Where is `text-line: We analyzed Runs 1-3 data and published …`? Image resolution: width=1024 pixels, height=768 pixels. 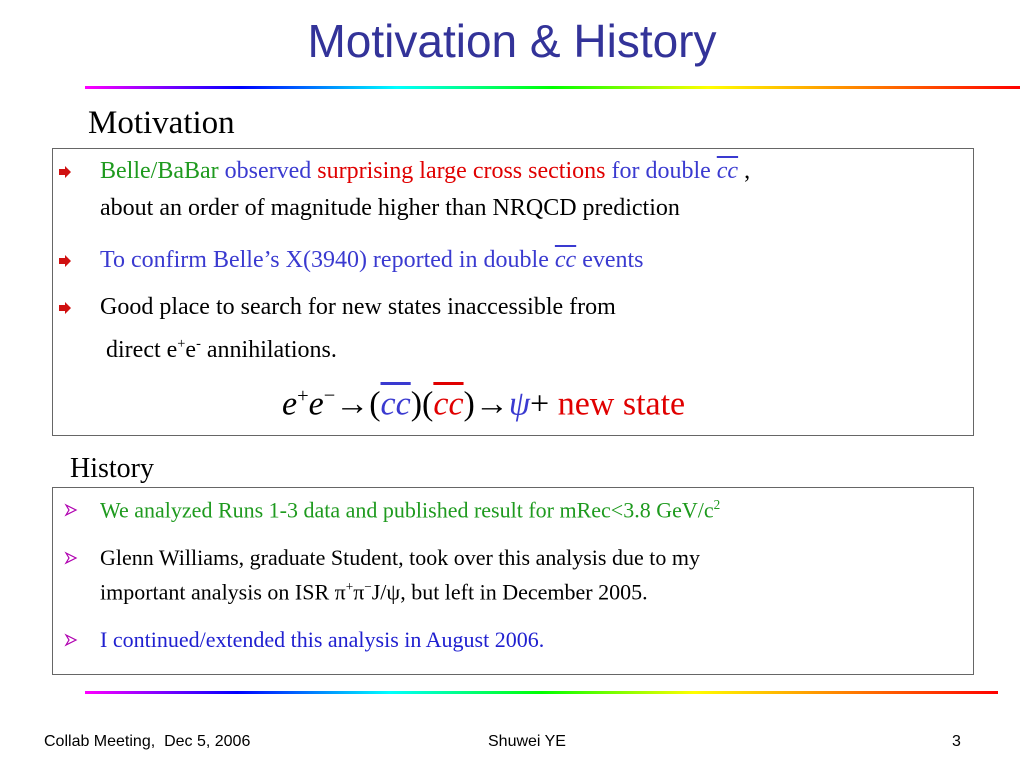 text-line: We analyzed Runs 1-3 data and published … is located at coordinates (410, 510).